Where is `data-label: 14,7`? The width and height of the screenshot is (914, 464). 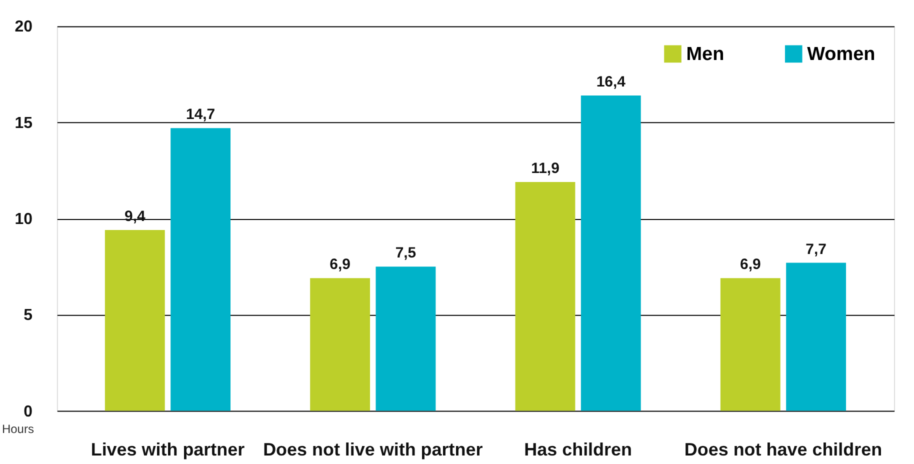 data-label: 14,7 is located at coordinates (201, 115).